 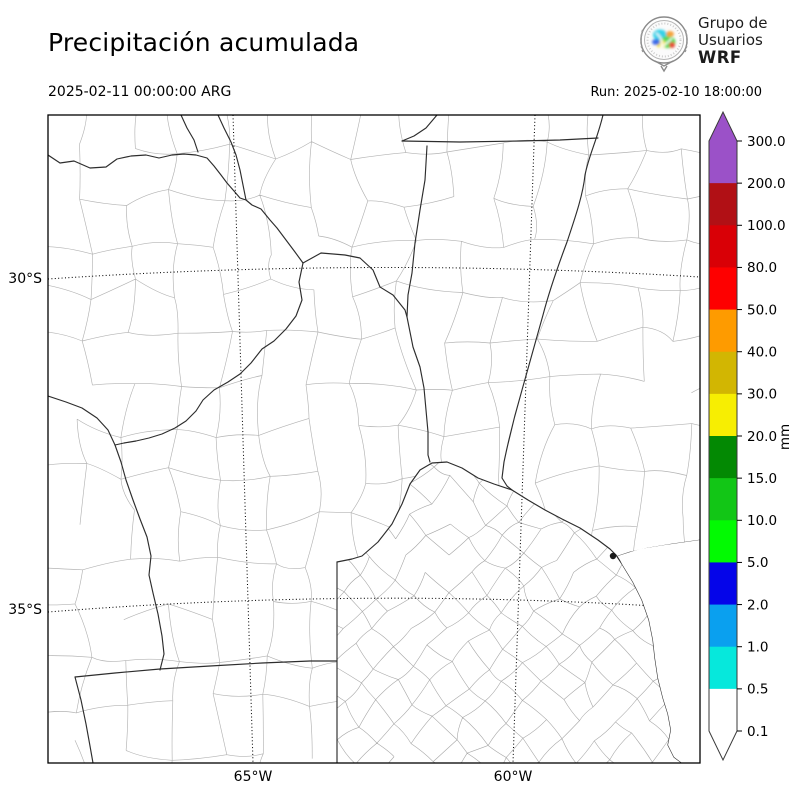 I want to click on chaco-wedge-boundary, so click(x=419, y=128).